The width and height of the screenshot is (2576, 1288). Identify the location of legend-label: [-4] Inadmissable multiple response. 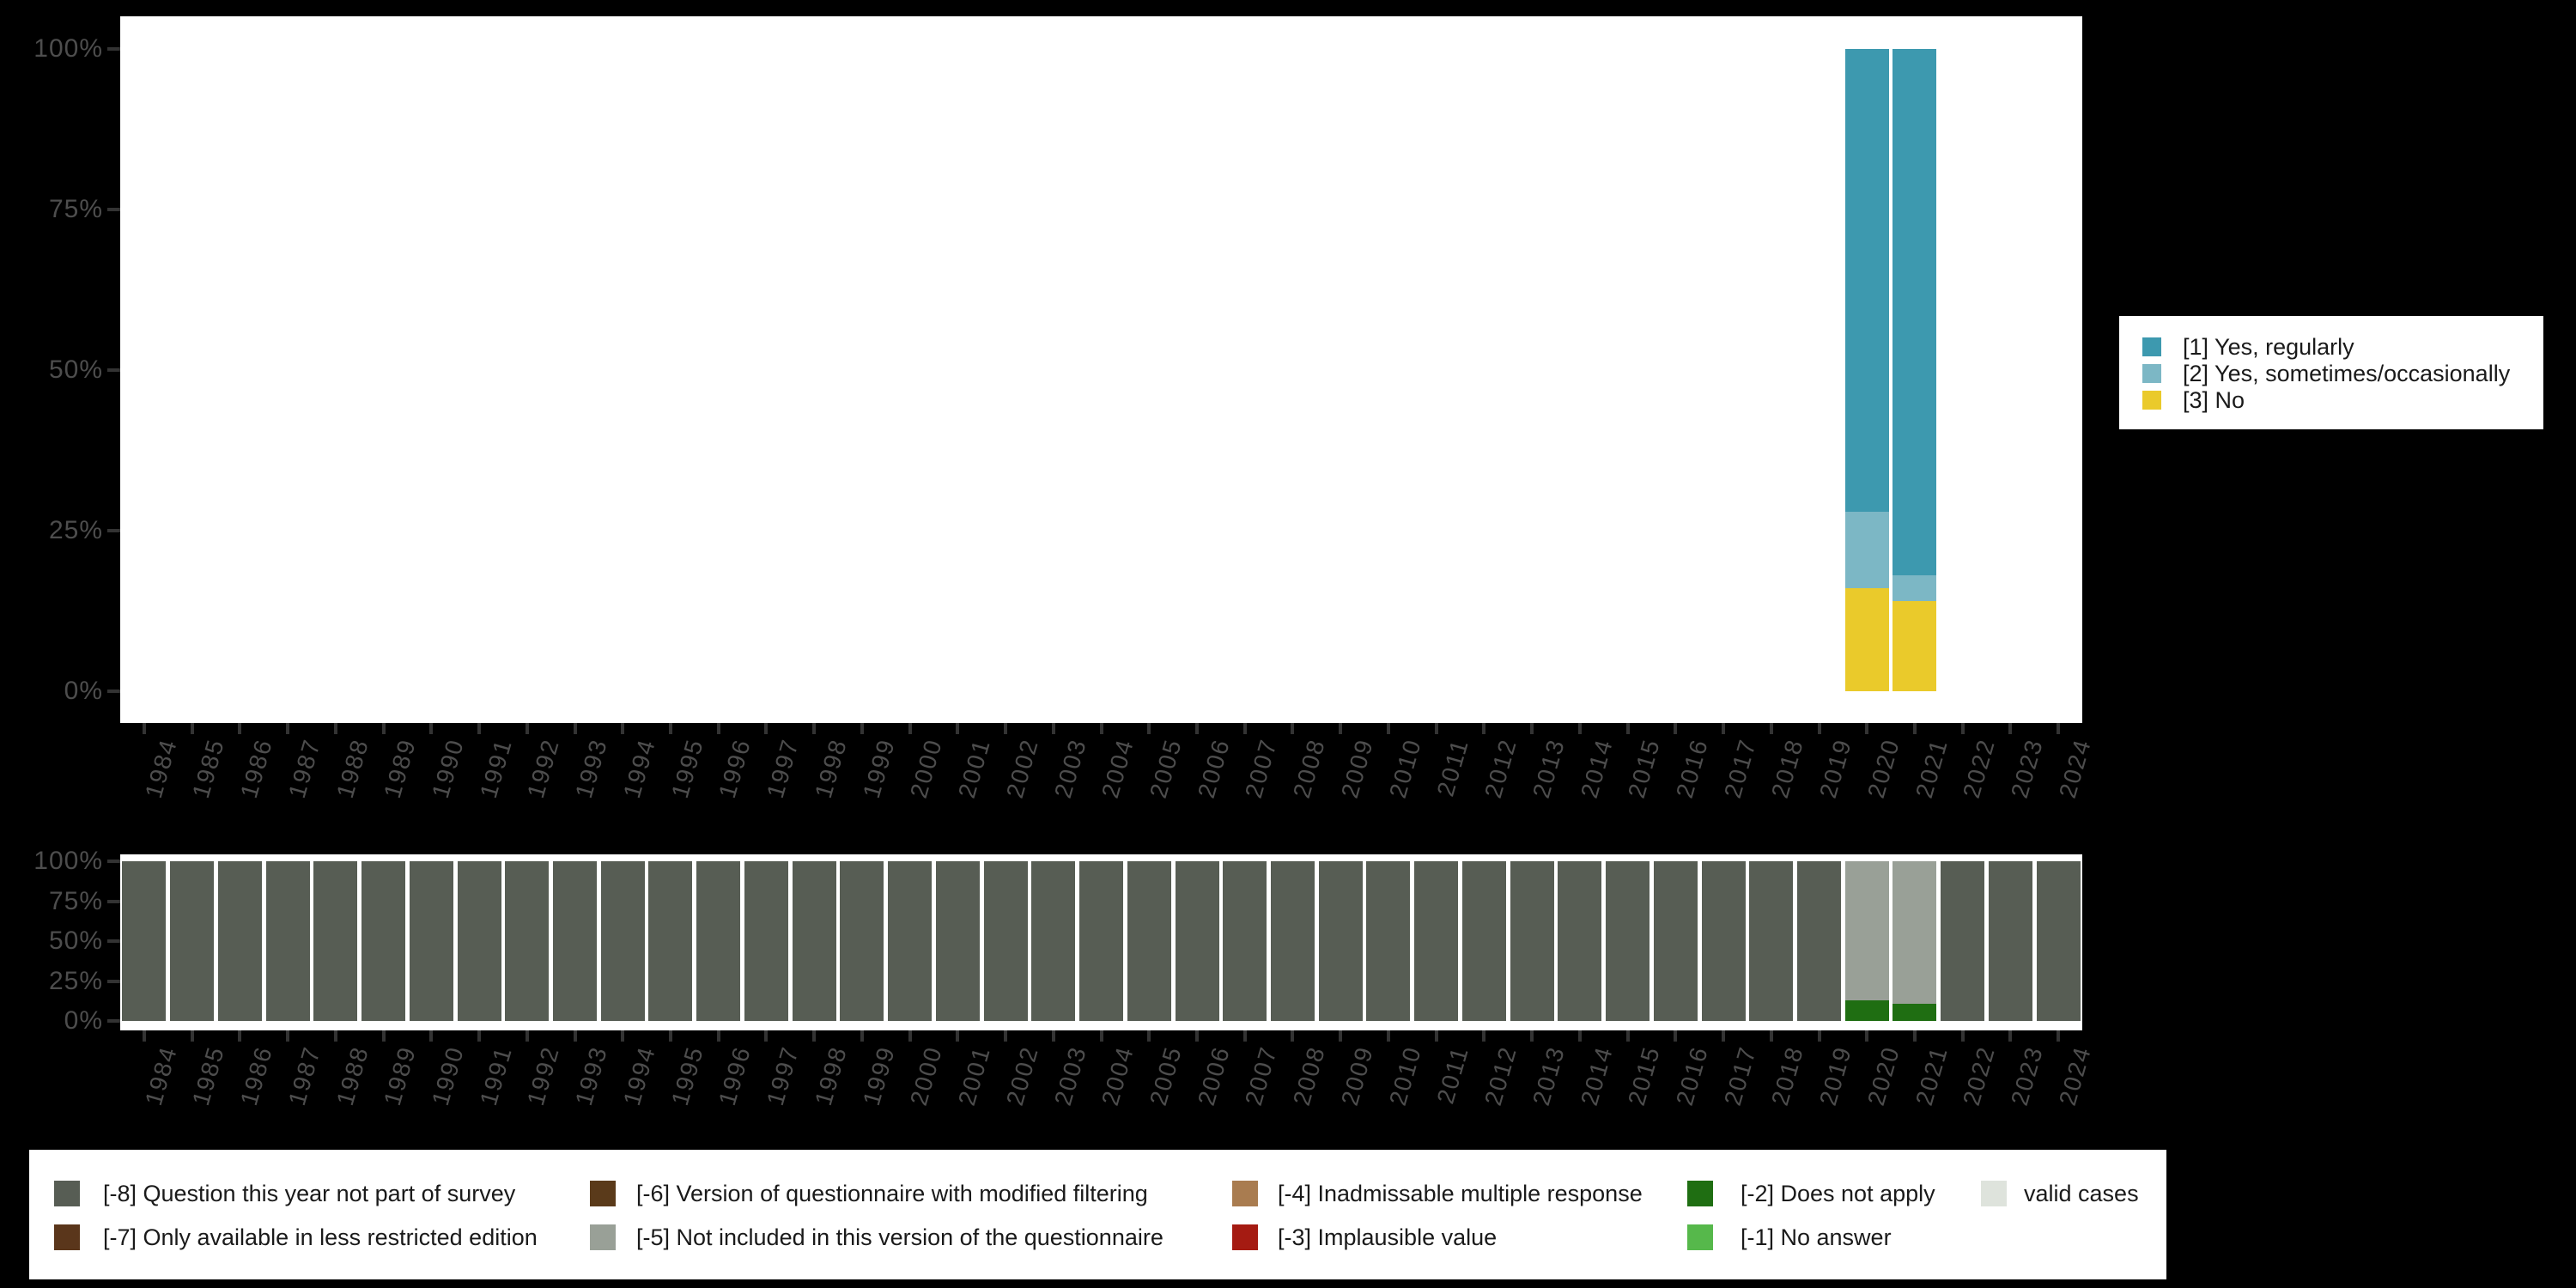
(1460, 1193).